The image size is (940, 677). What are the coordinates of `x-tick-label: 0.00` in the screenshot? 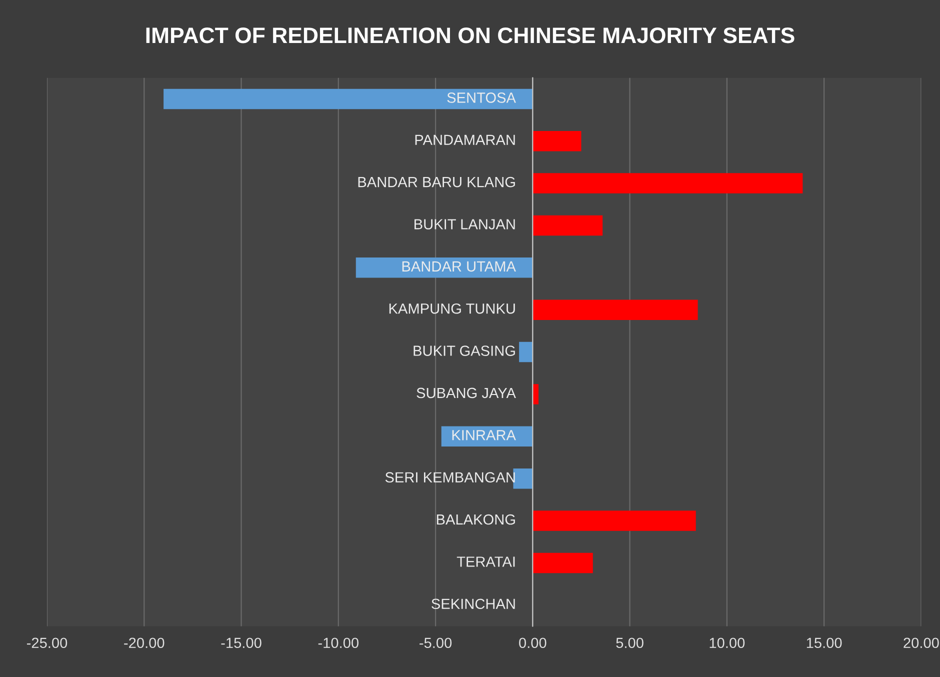 It's located at (532, 643).